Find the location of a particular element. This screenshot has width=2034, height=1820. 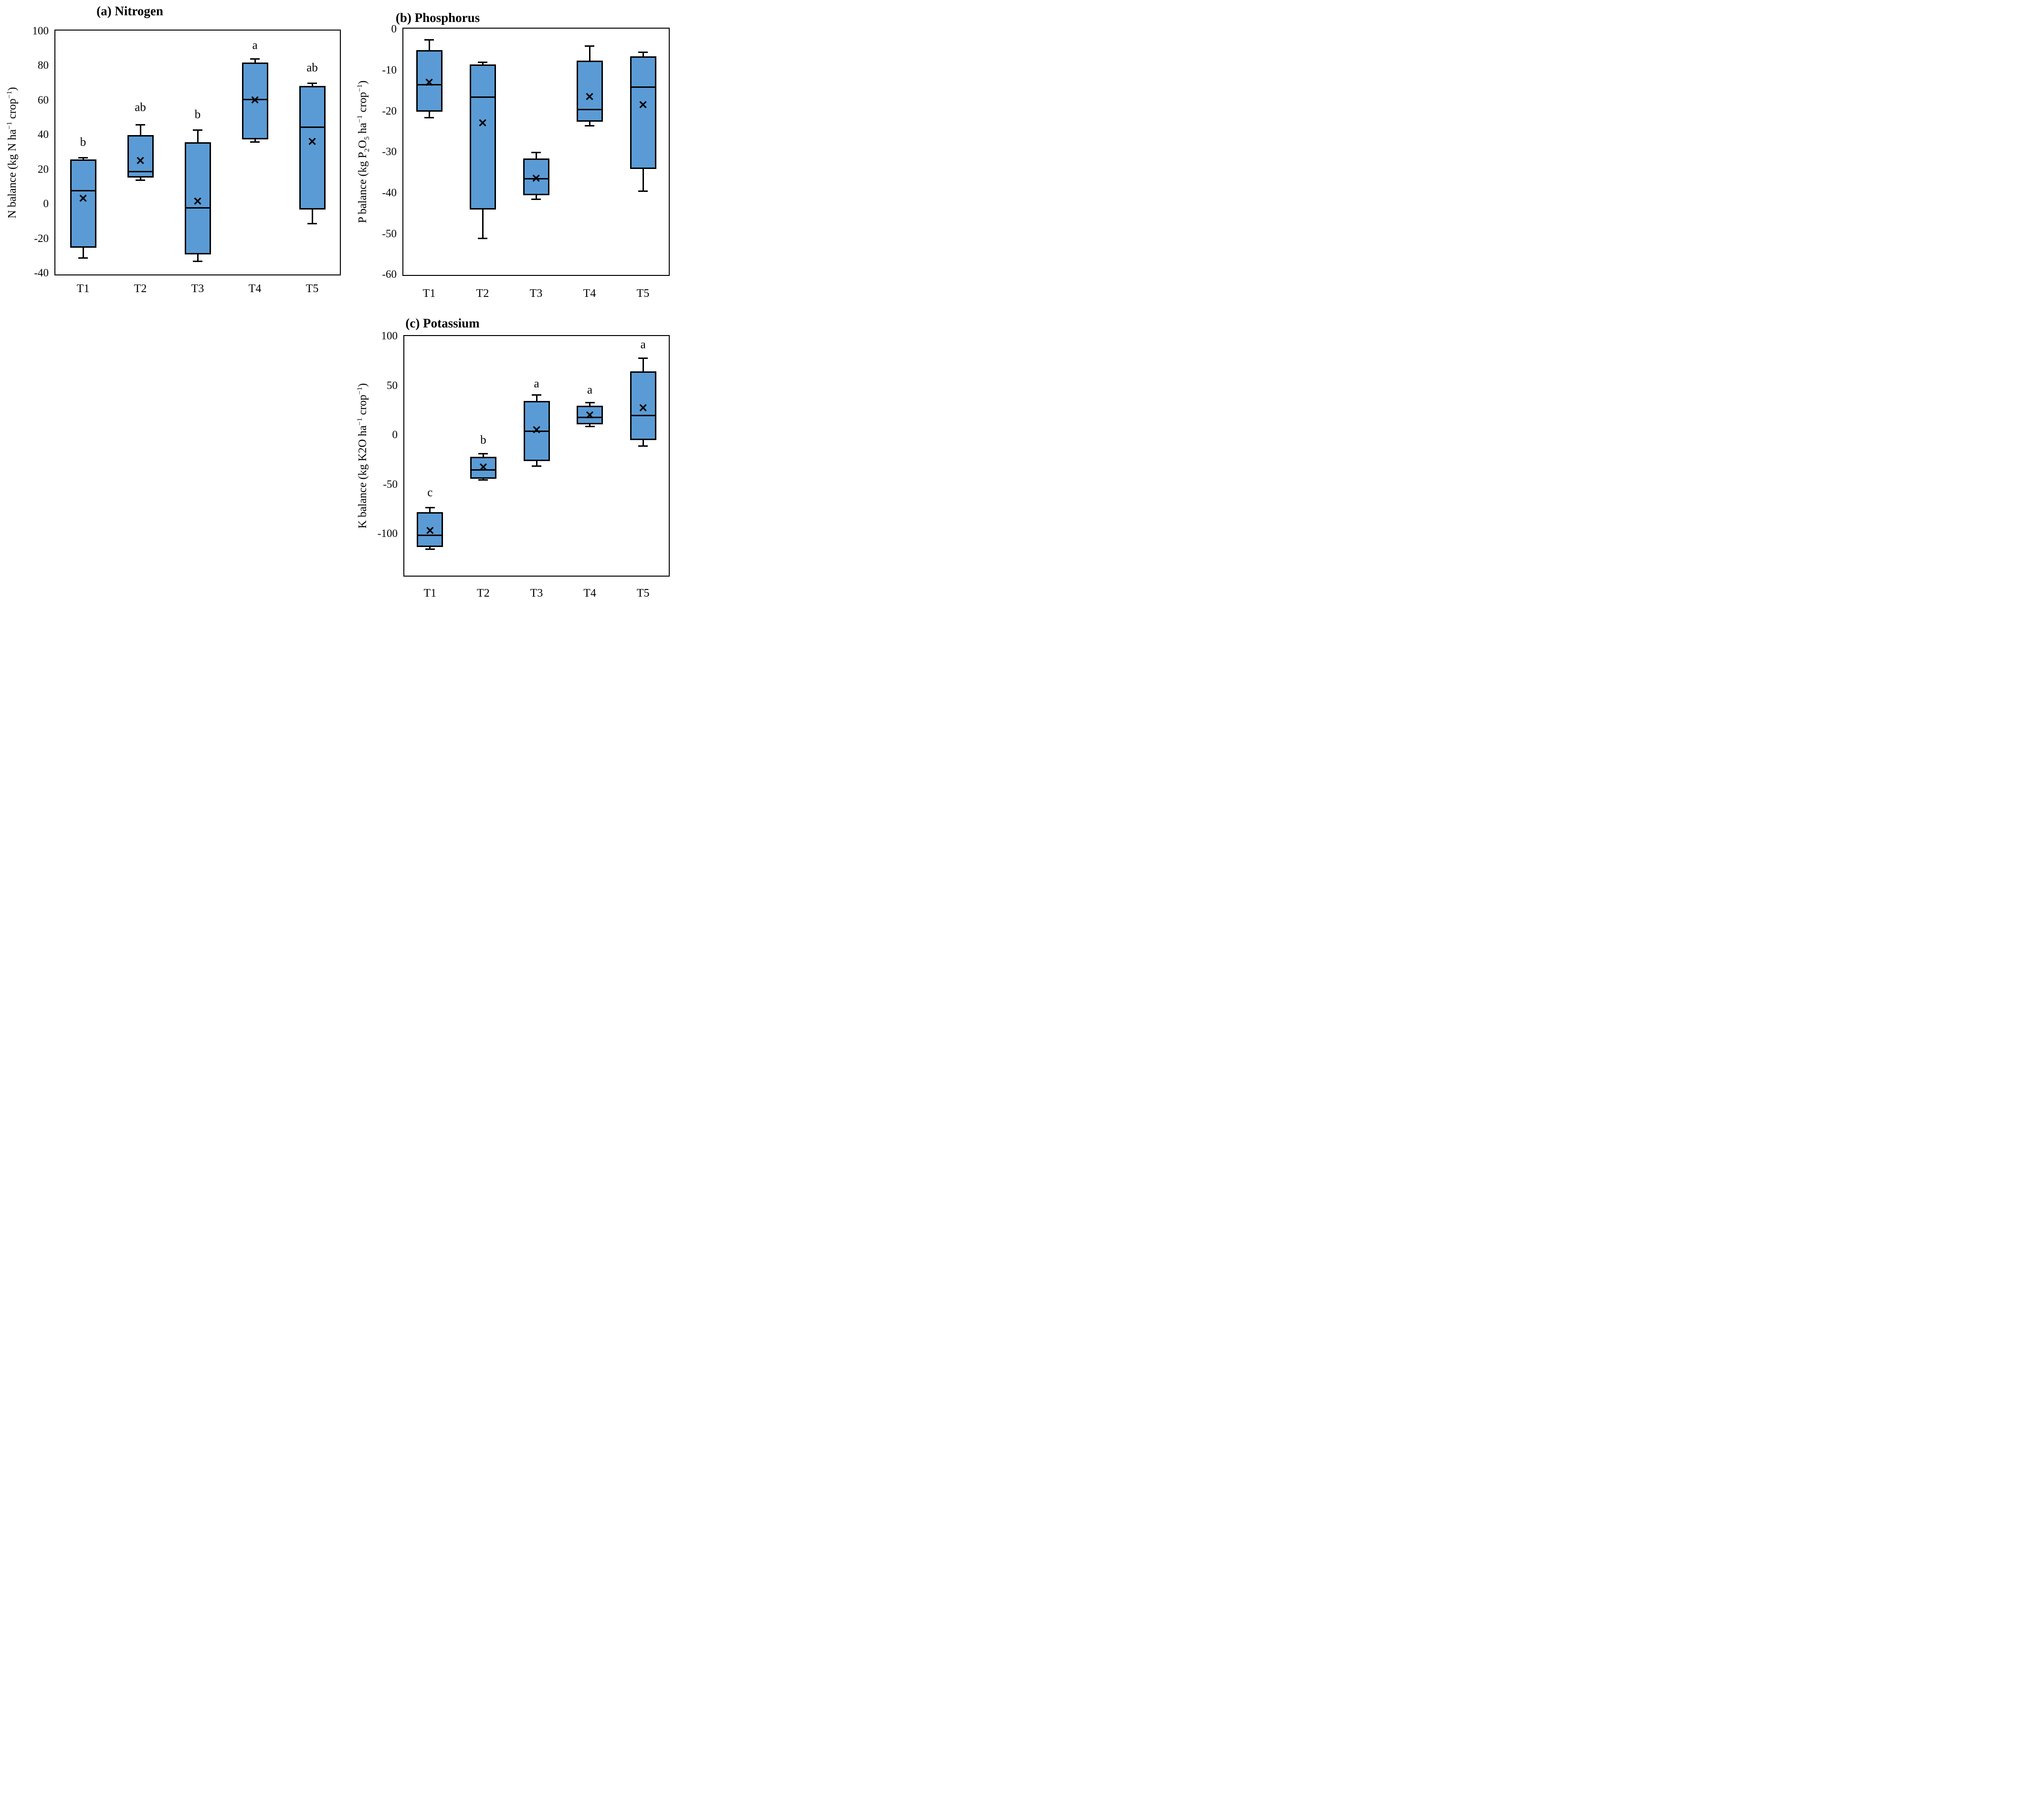

chart-b-xlabel-T4: T4 is located at coordinates (589, 293).